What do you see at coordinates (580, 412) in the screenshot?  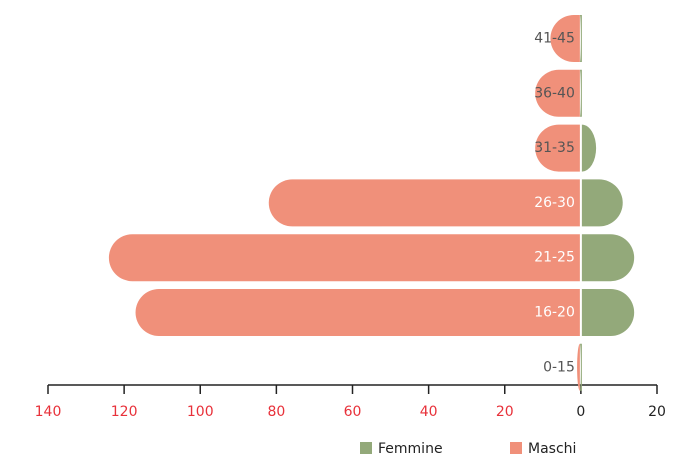 I see `x-tick-label: 0` at bounding box center [580, 412].